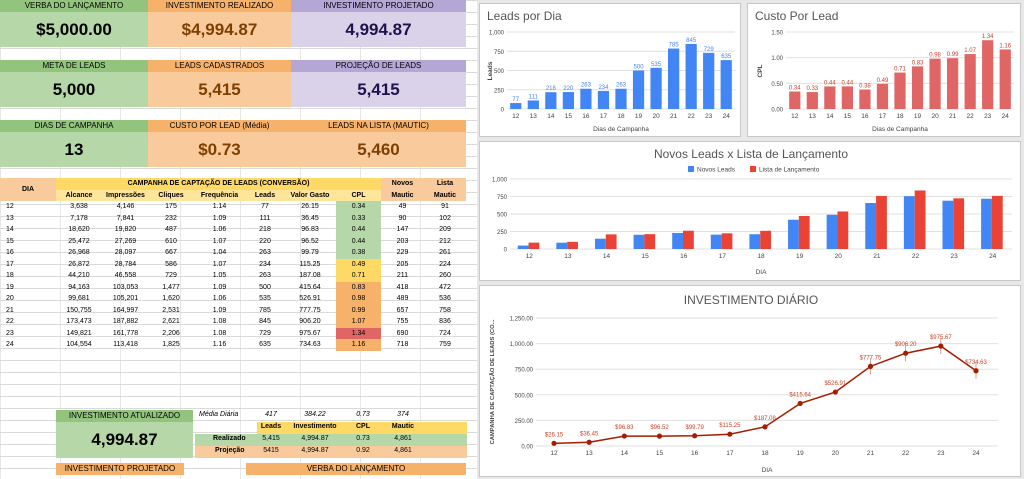 The height and width of the screenshot is (479, 1024). I want to click on table-cell: 418, so click(402, 287).